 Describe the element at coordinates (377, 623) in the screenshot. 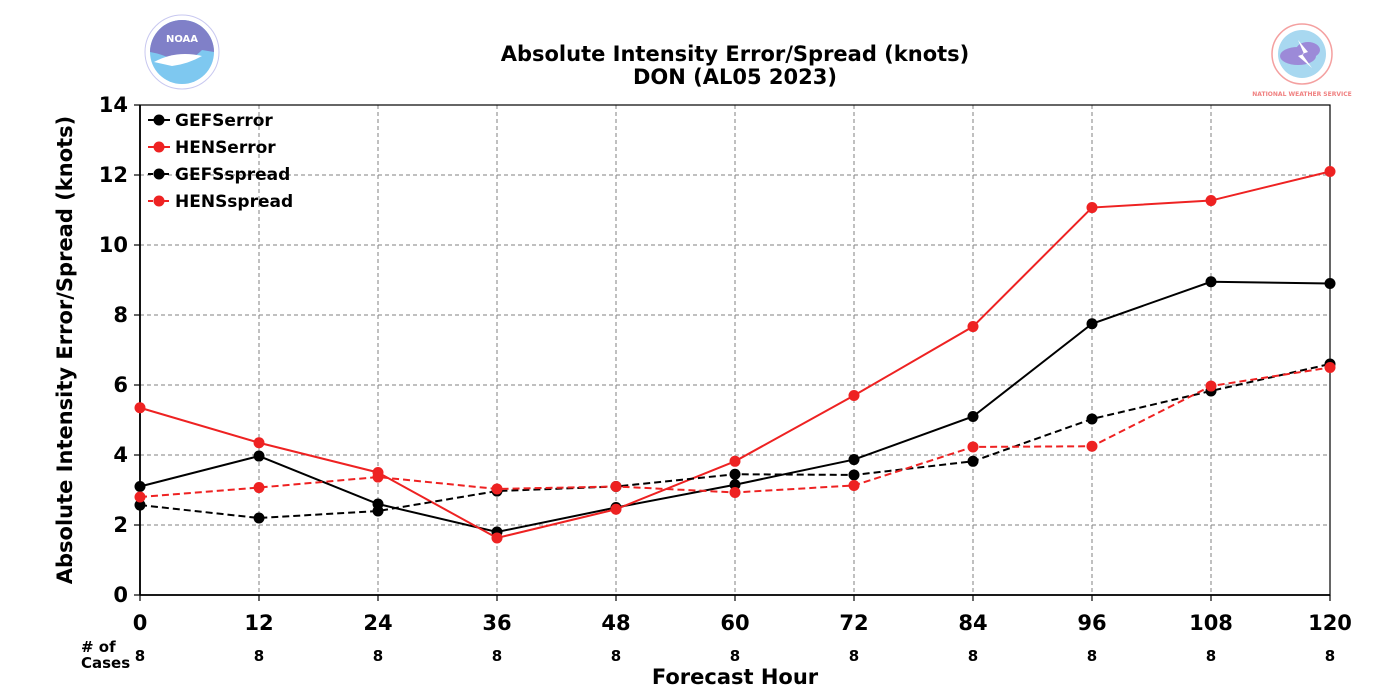

I see `x-tick-label-24: 24` at that location.